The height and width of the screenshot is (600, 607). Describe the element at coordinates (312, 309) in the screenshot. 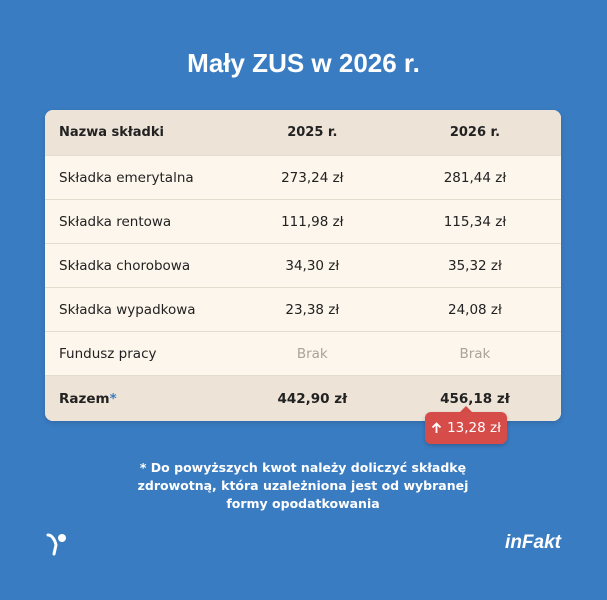

I see `table-cell: 23,38 zł` at that location.